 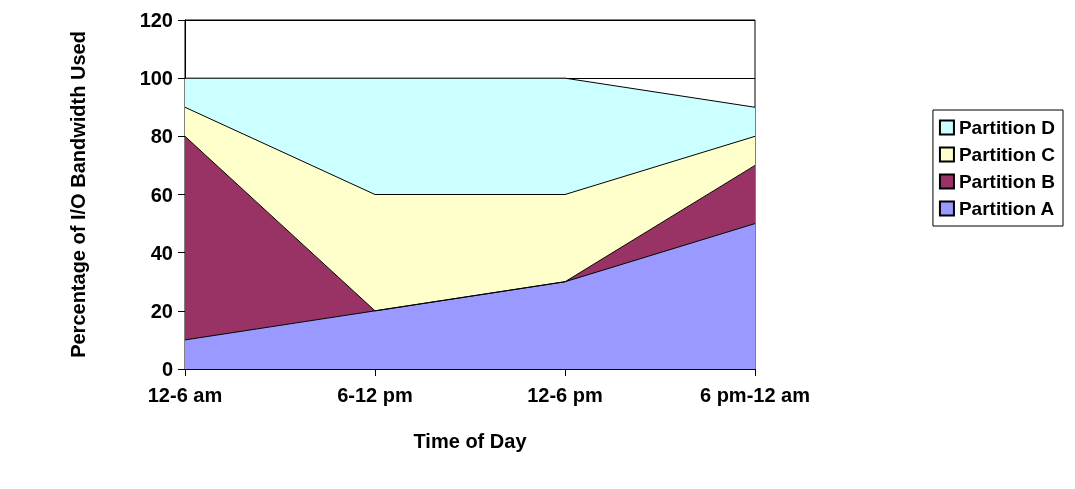 I want to click on legend-label: Partition B, so click(x=1006, y=181).